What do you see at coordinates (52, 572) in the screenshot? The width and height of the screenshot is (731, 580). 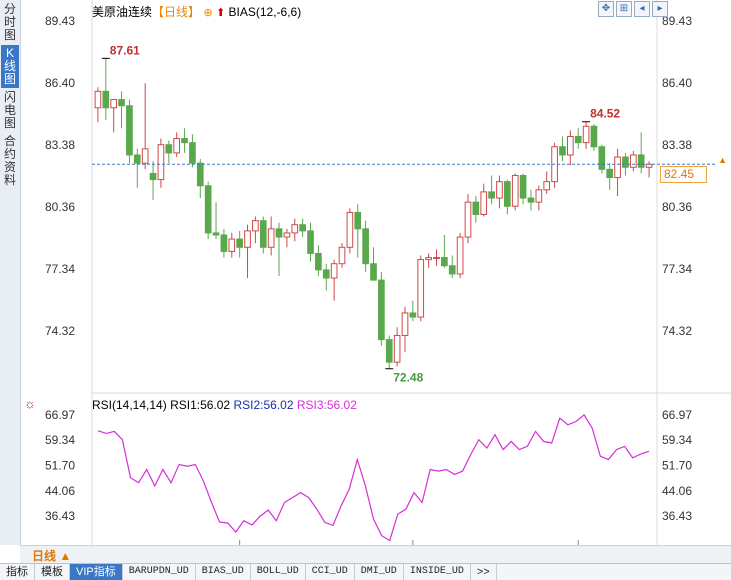 I see `tab-template: 模板` at bounding box center [52, 572].